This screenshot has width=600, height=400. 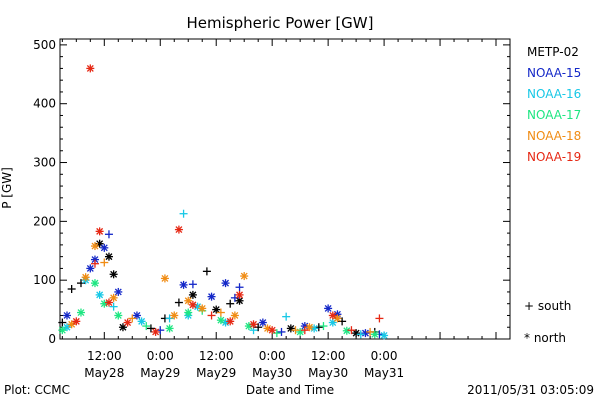 I want to click on chart-title: Hemispheric Power [GW], so click(x=280, y=23).